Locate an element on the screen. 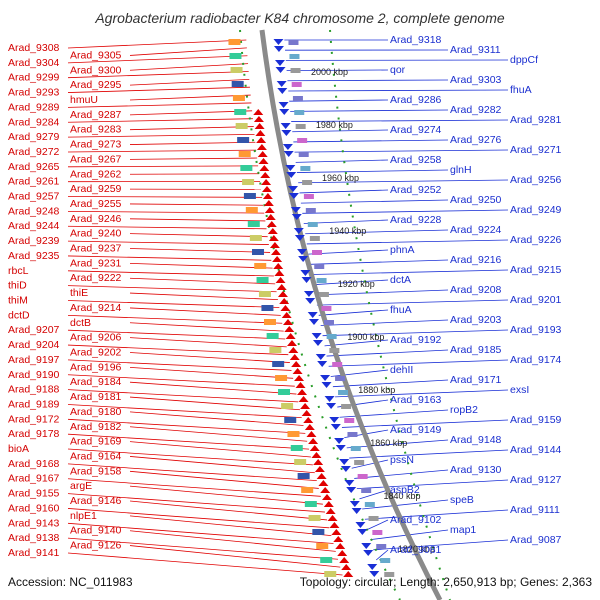  gene-label-forward: Arad_9140 is located at coordinates (96, 531).